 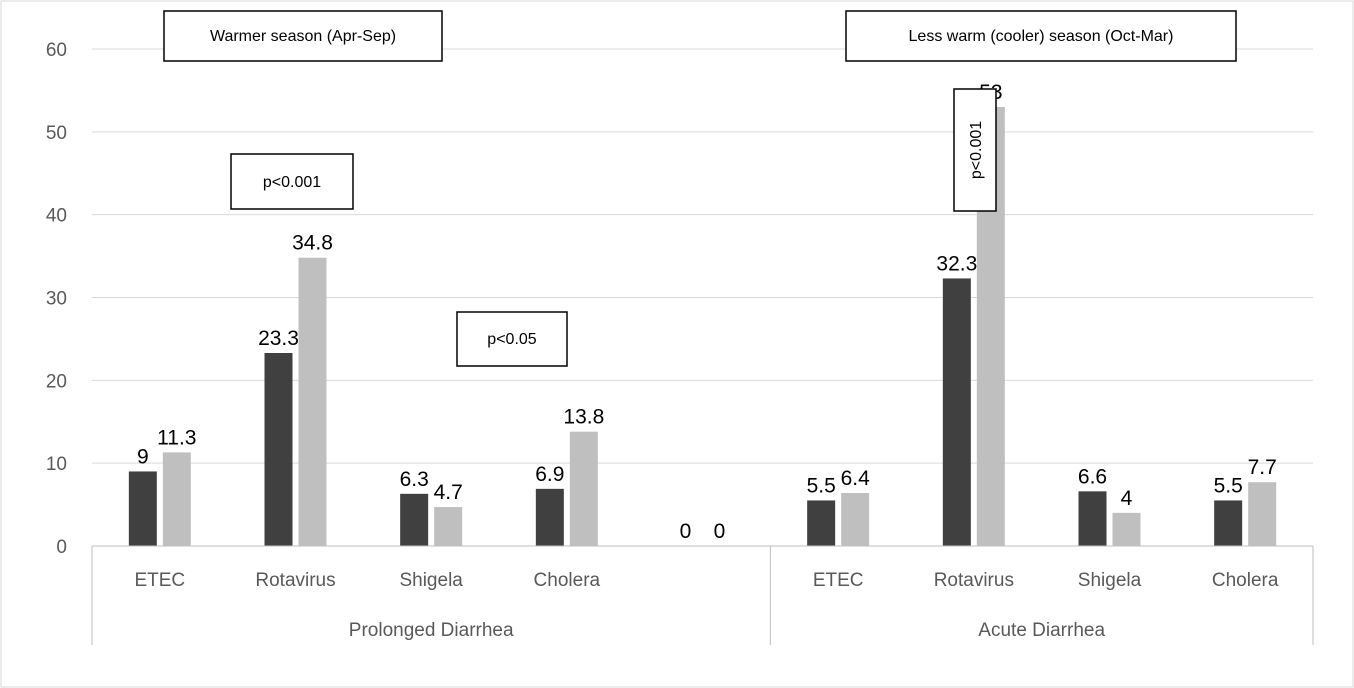 I want to click on y-tick-label: 20, so click(x=56, y=381).